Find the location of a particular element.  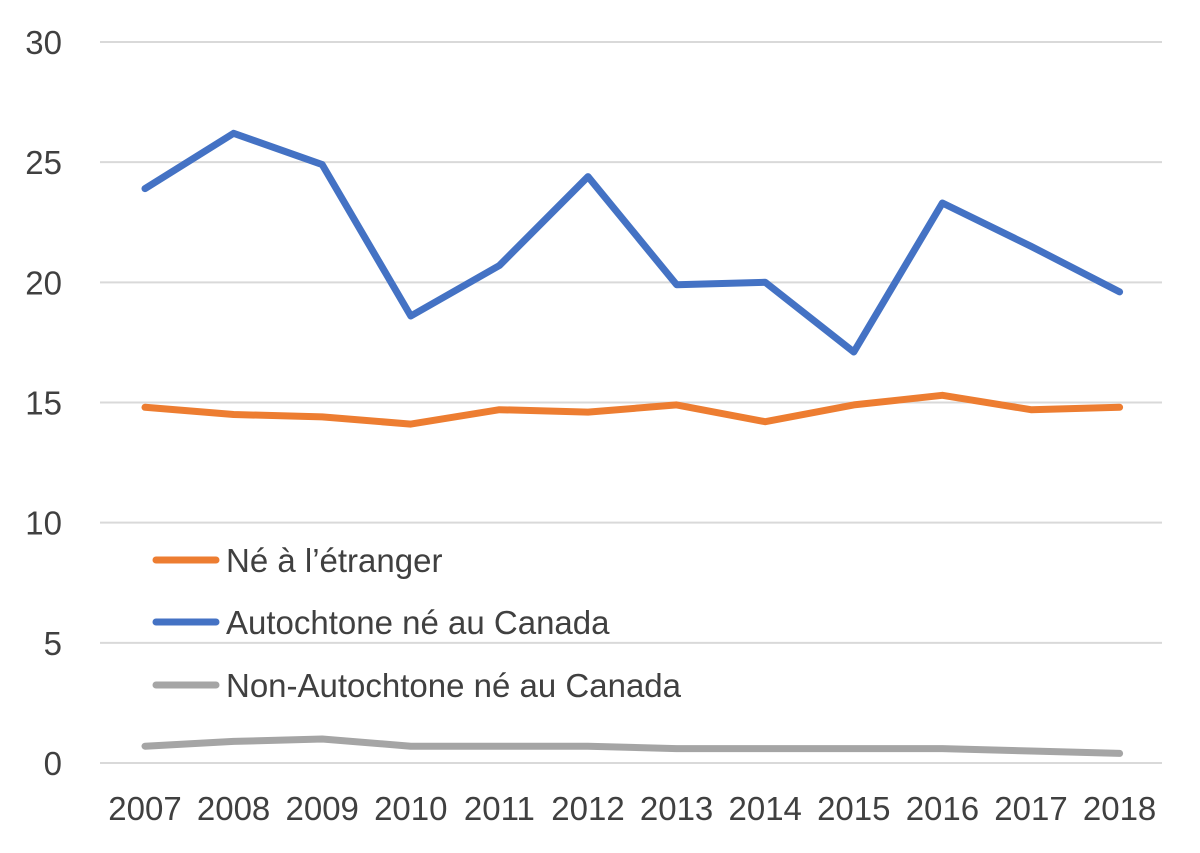

y-axis-tick-labels: 0 5 10 15 20 25 30 is located at coordinates (43, 403).